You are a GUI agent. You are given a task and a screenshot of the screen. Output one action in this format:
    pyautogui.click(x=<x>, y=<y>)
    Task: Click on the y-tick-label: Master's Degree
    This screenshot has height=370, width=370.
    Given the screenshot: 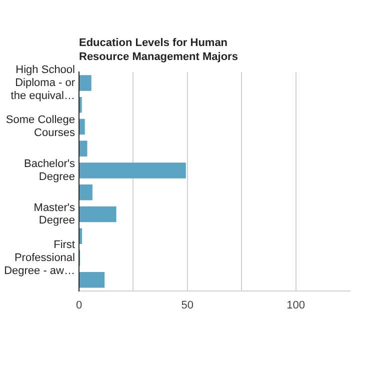 What is the action you would take?
    pyautogui.click(x=55, y=214)
    